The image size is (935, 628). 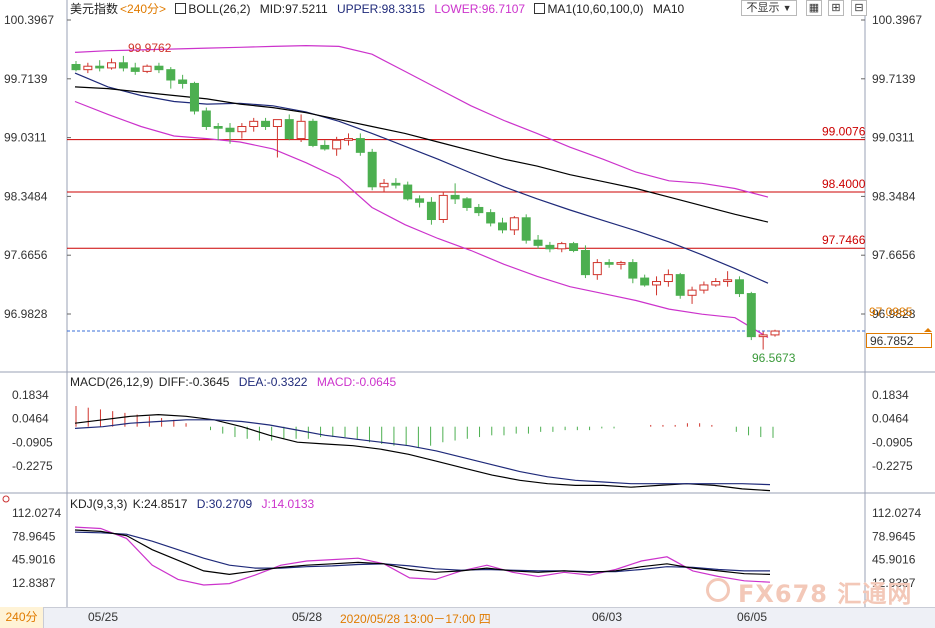 I want to click on grid-view-icon: ▦, so click(x=814, y=8).